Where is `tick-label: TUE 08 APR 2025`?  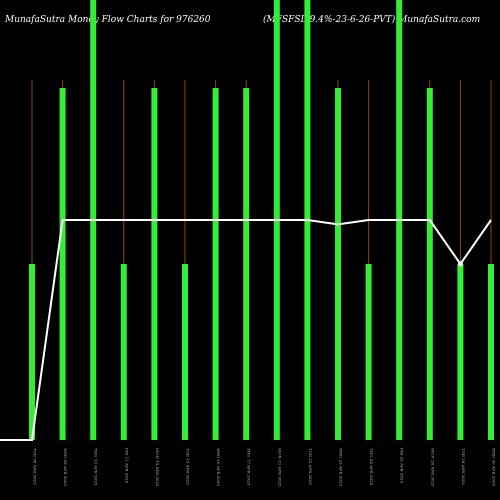
tick-label: TUE 08 APR 2025 is located at coordinates (35, 466).